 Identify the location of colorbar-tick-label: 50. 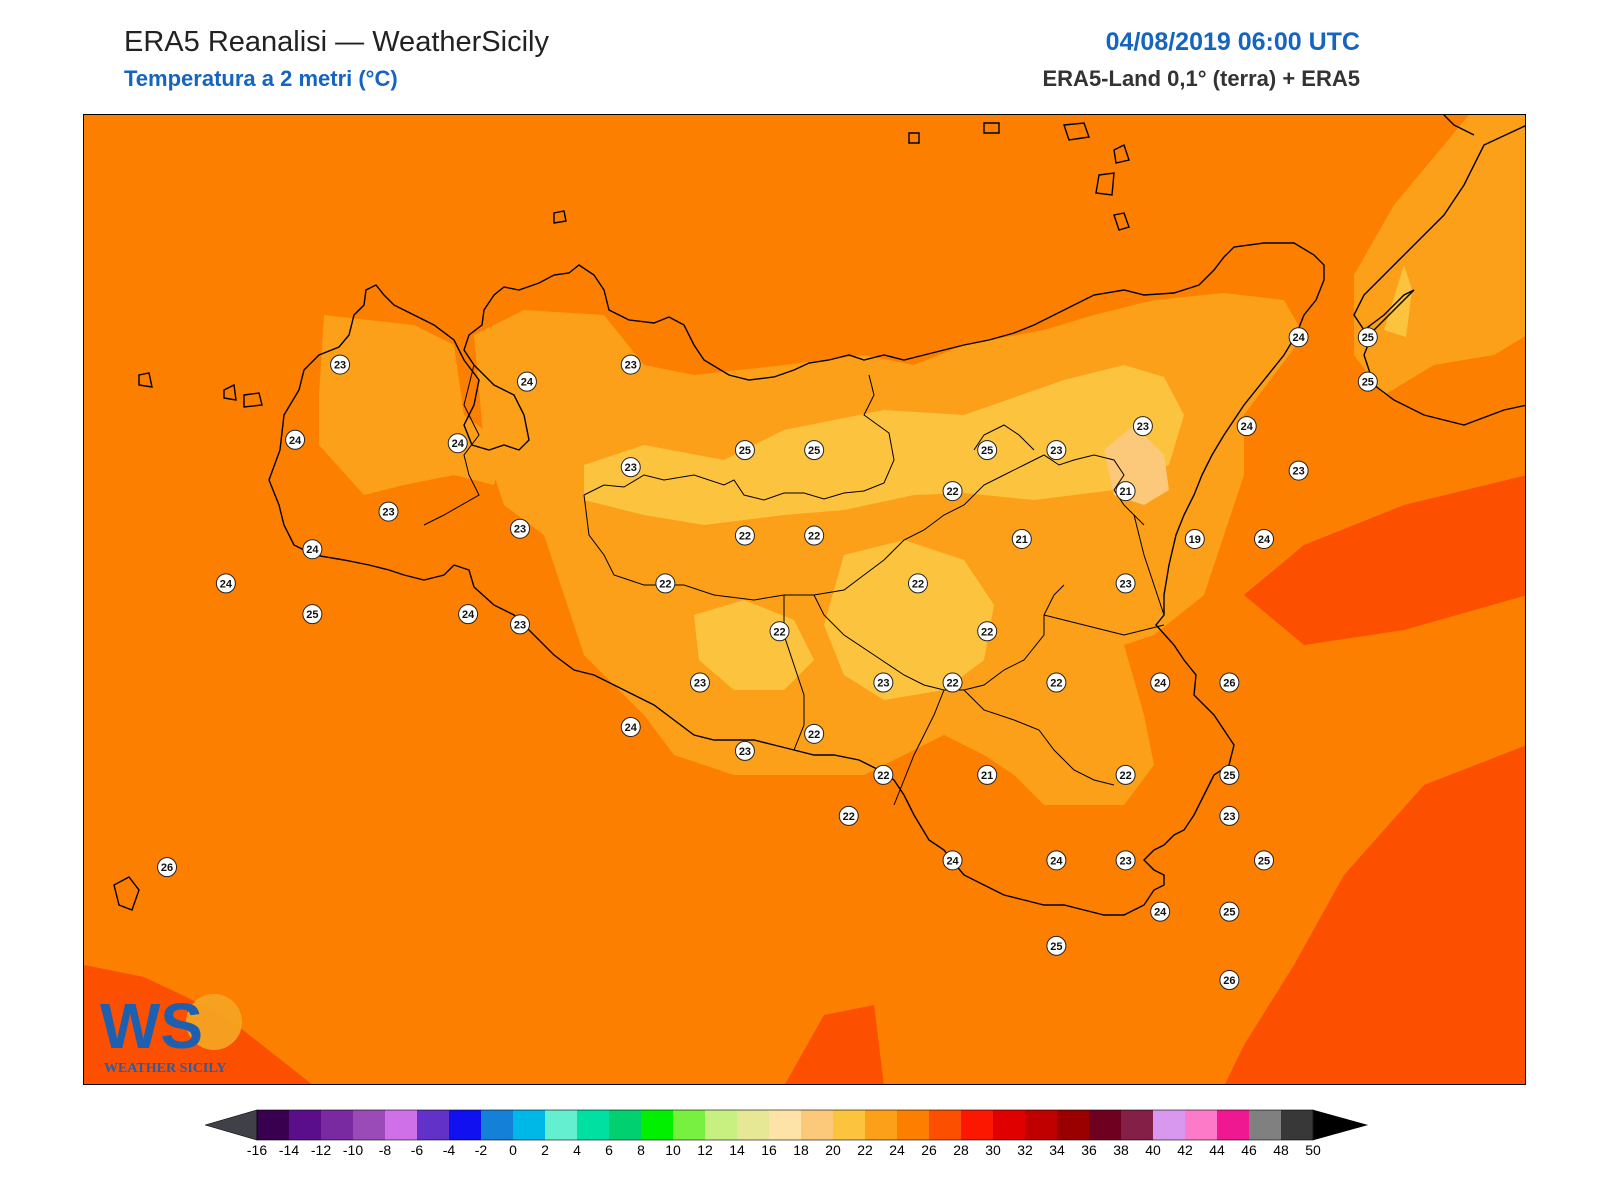
(1313, 1150).